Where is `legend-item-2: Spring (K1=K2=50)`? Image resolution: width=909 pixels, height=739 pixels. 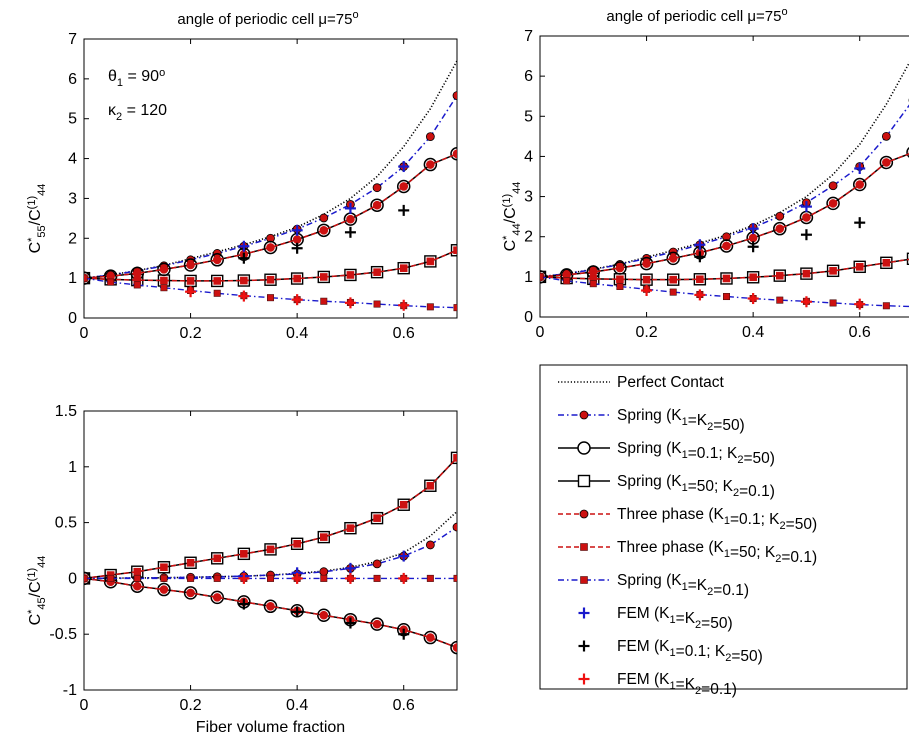
legend-item-2: Spring (K1=K2=50) is located at coordinates (651, 420).